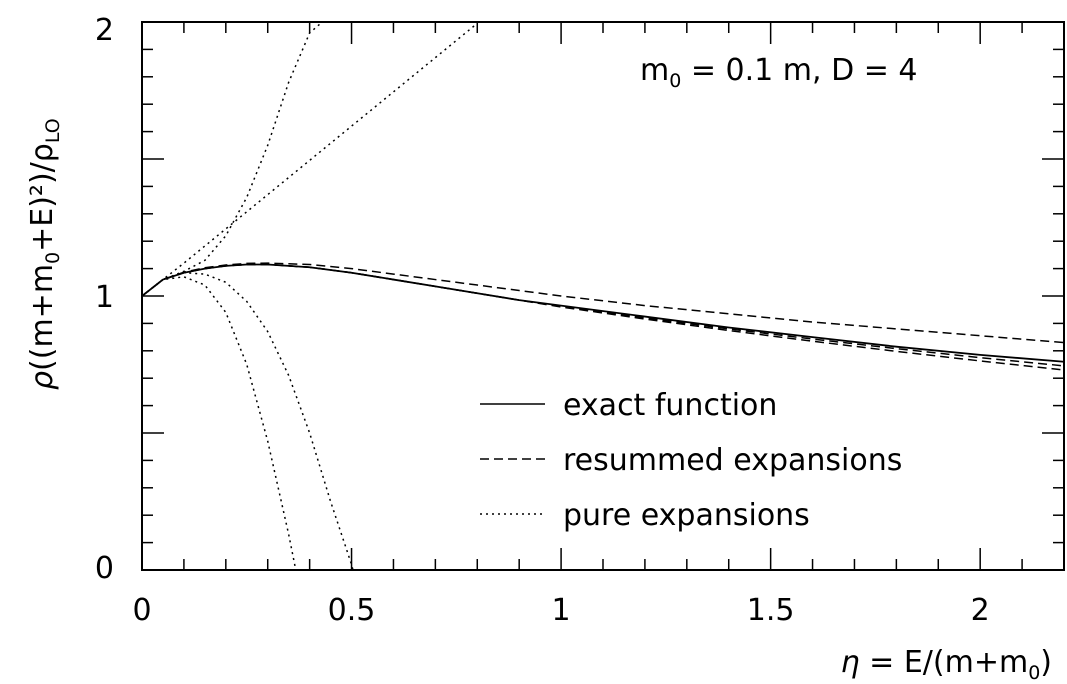 The height and width of the screenshot is (684, 1067). I want to click on annotation-main: m, so click(654, 70).